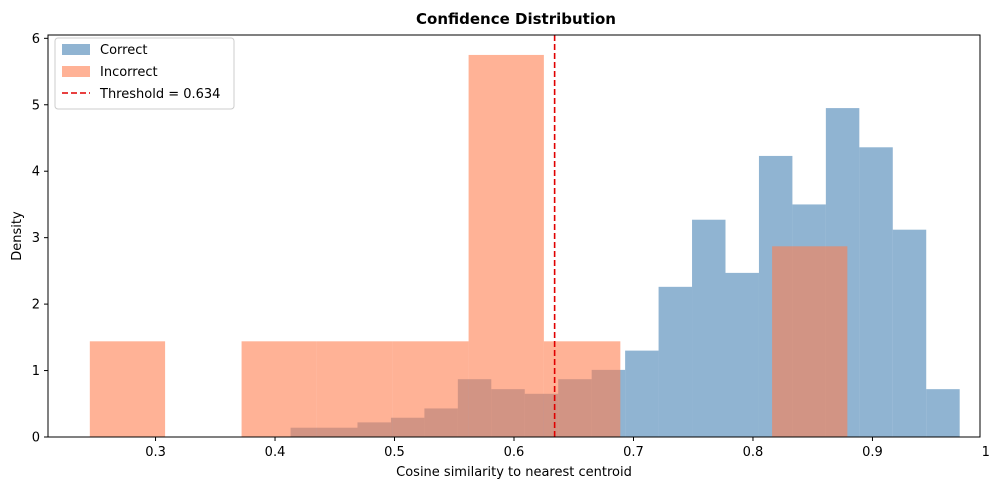 This screenshot has width=989, height=490. I want to click on x-tick-label: 0.6, so click(514, 452).